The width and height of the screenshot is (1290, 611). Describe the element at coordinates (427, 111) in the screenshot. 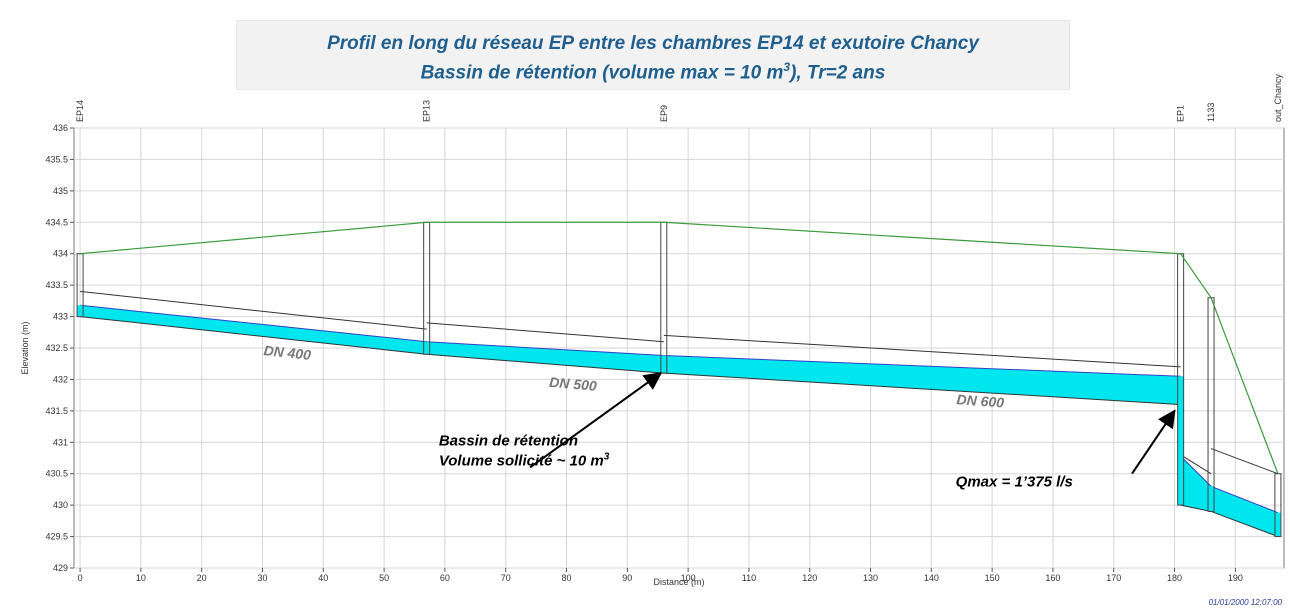

I see `node-label: EP13` at that location.